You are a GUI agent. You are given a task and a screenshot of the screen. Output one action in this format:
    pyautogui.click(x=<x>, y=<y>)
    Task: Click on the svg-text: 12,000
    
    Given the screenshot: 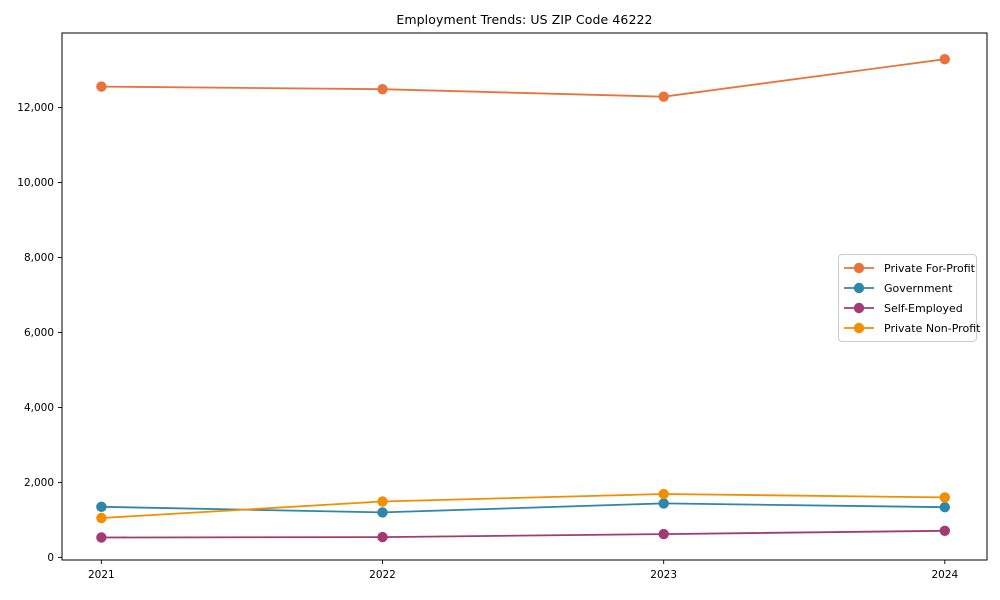 What is the action you would take?
    pyautogui.click(x=35, y=108)
    